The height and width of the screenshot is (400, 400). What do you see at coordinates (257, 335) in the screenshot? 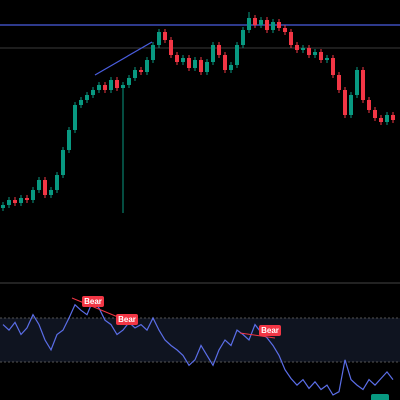
I see `divergence-line` at bounding box center [257, 335].